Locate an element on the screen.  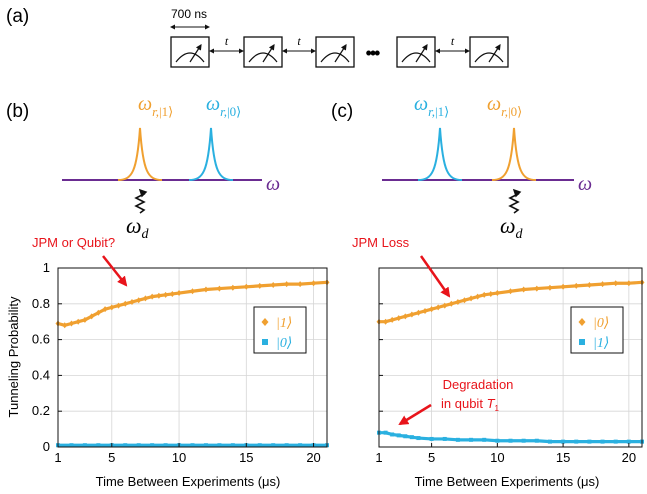
drive-arrow is located at coordinates (515, 201).